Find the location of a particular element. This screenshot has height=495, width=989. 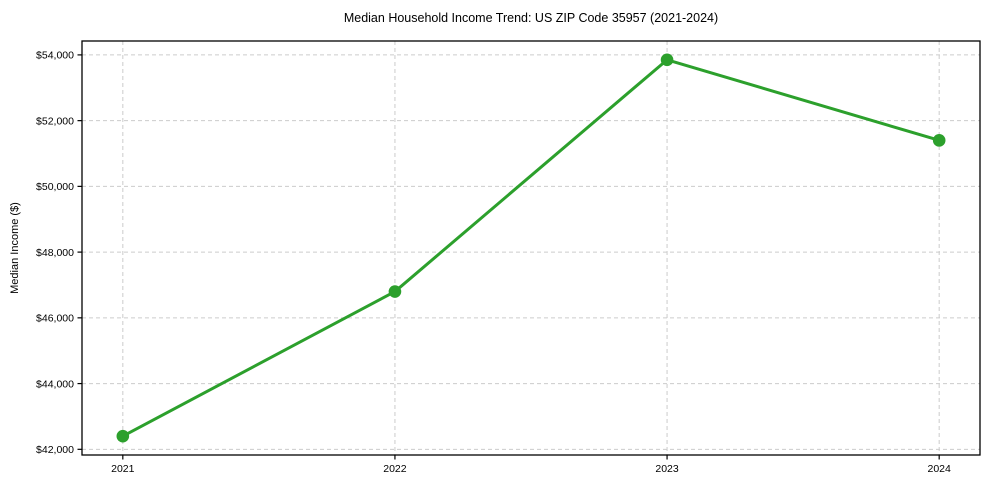

data-point-2022 is located at coordinates (395, 291).